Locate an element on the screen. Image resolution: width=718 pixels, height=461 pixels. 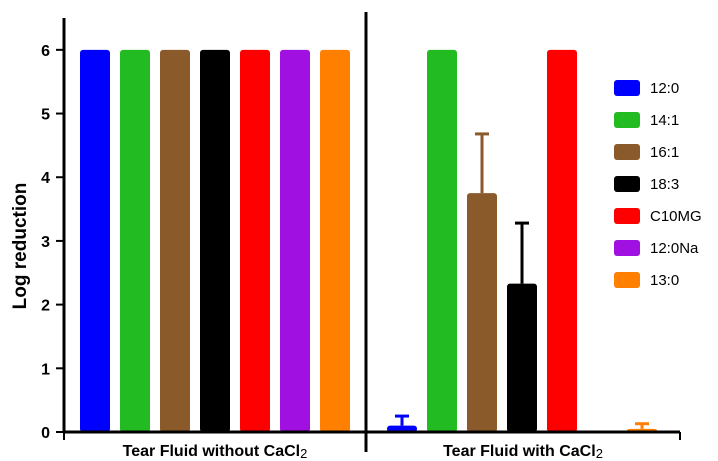
bar-c10mg-g1 is located at coordinates (255, 240).